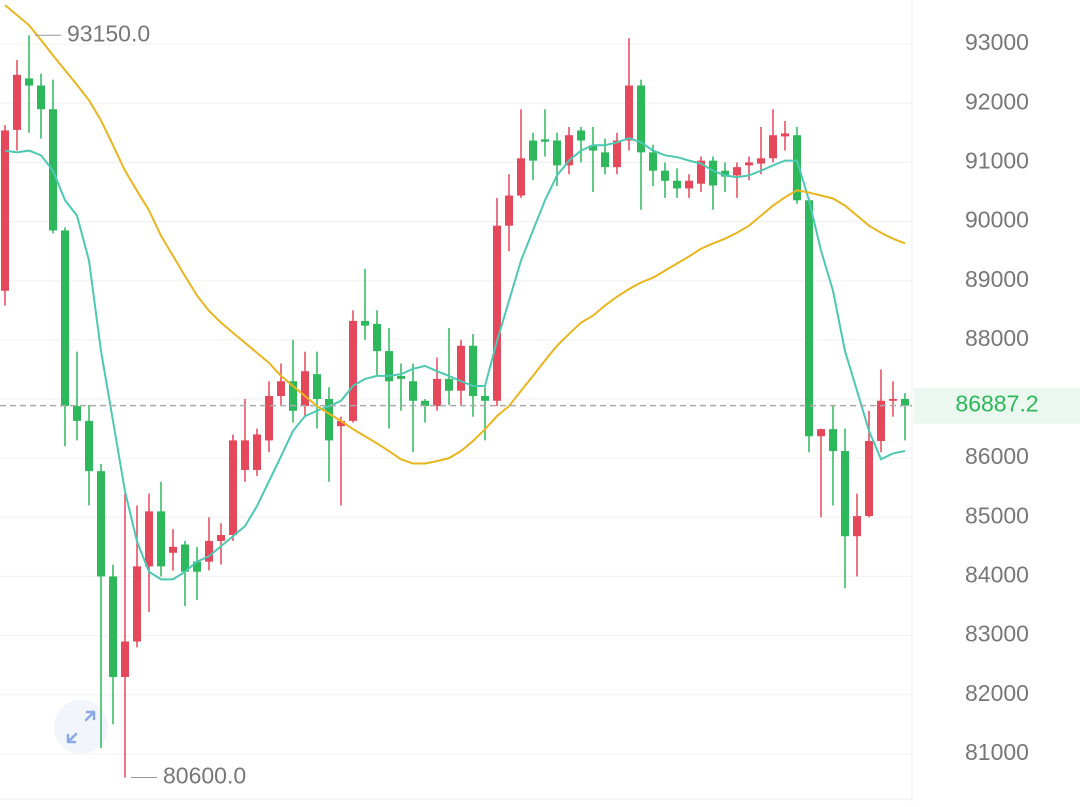 The width and height of the screenshot is (1080, 807). Describe the element at coordinates (997, 693) in the screenshot. I see `y-tick-label: 82000` at that location.